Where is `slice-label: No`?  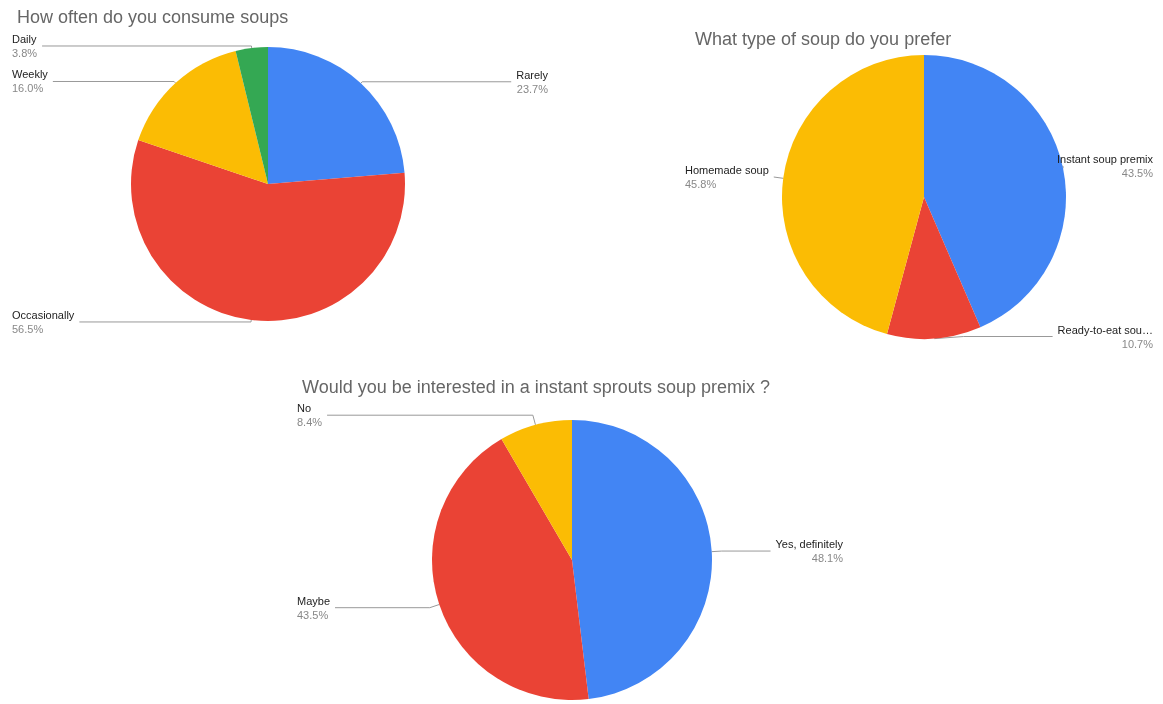 slice-label: No is located at coordinates (304, 408).